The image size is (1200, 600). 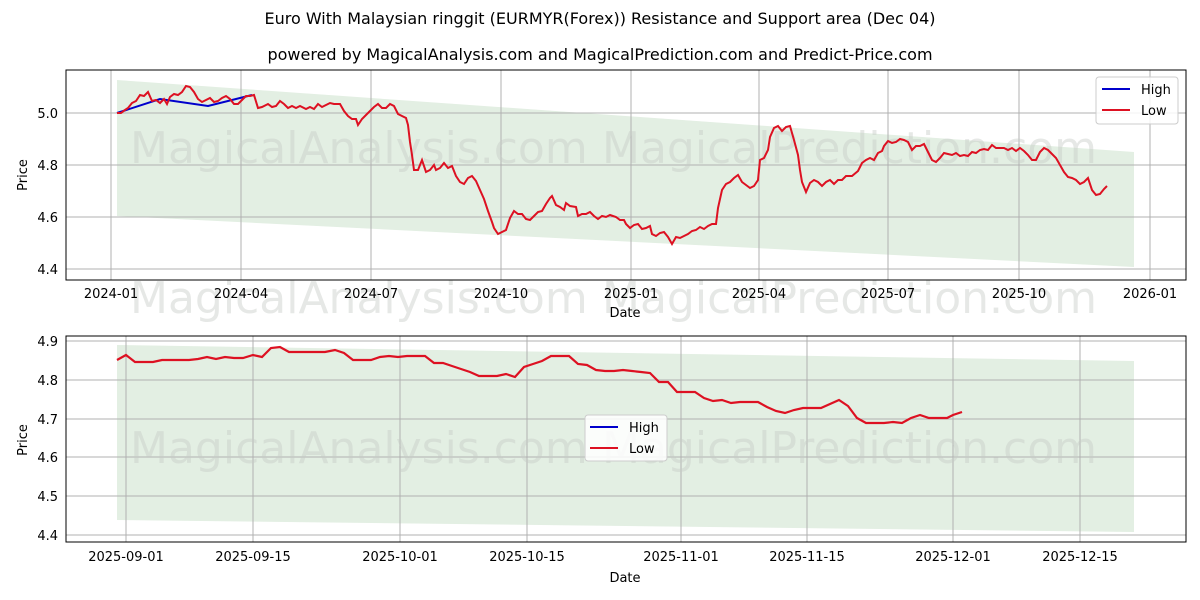 What do you see at coordinates (1019, 294) in the screenshot?
I see `x-tick-label: 2025-10` at bounding box center [1019, 294].